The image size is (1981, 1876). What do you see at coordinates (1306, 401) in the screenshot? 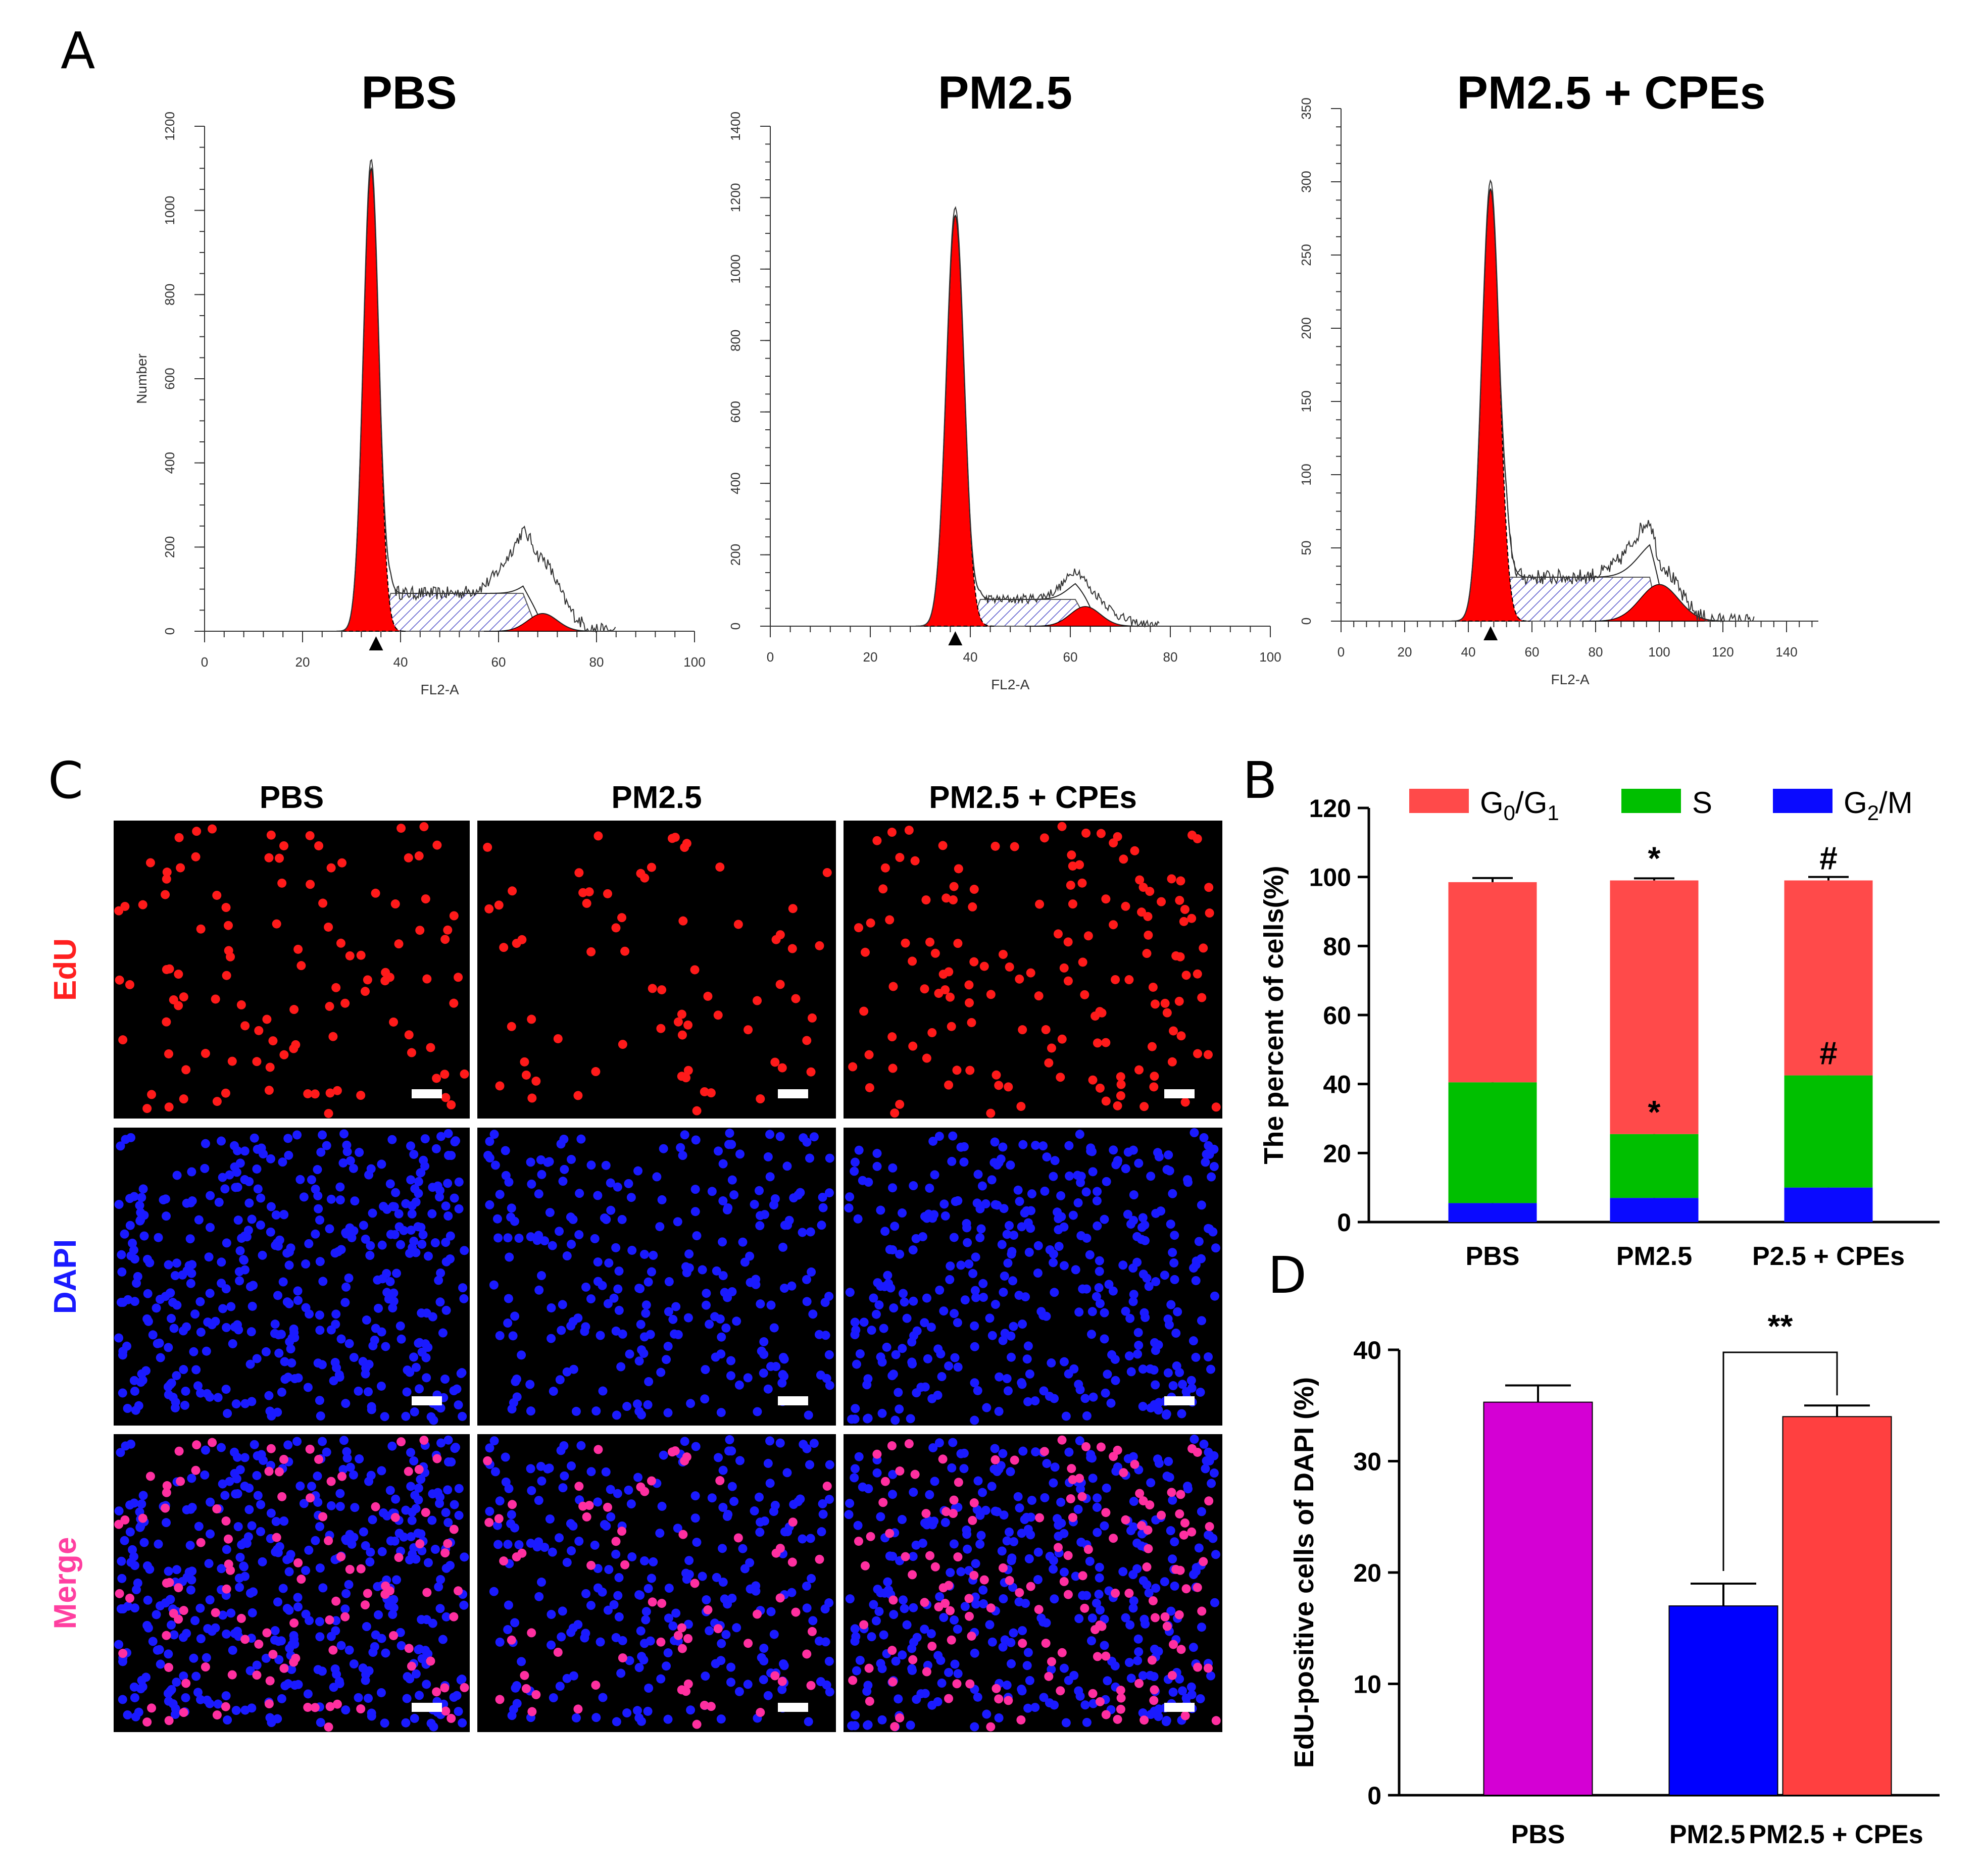
I see `y-tick-label: 150` at bounding box center [1306, 401].